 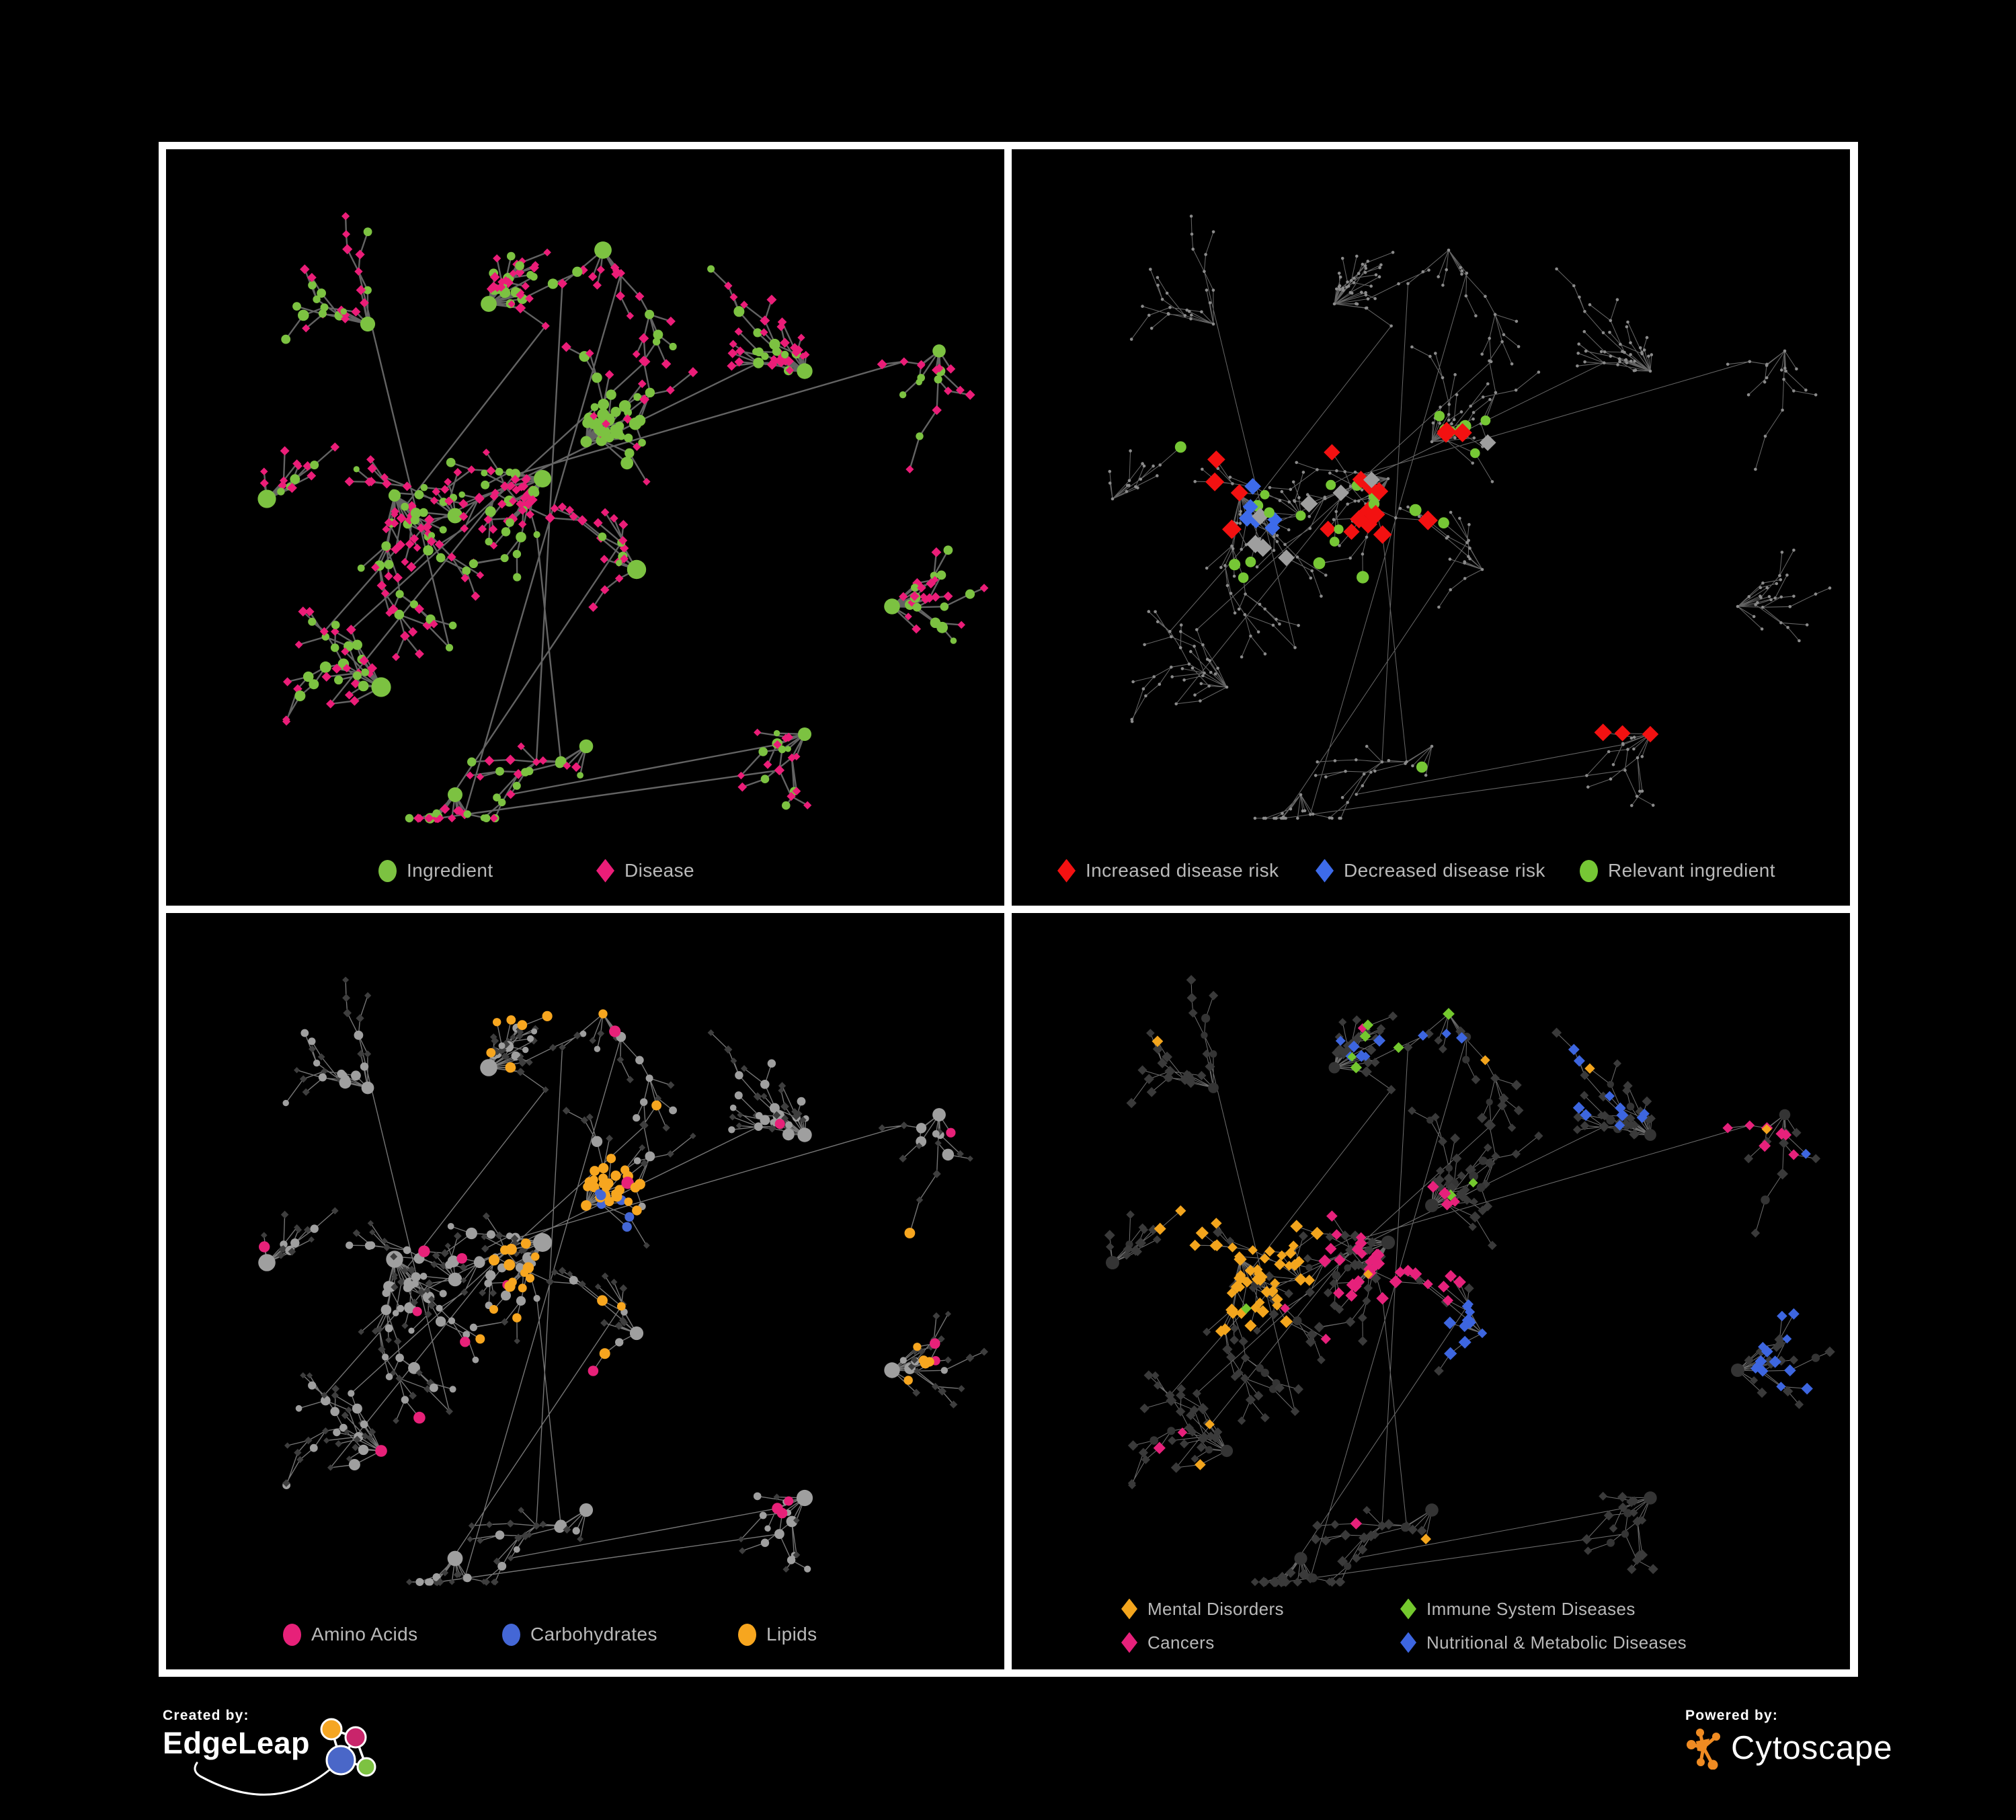 I want to click on edgeleap-logo-icon, so click(x=285, y=1757).